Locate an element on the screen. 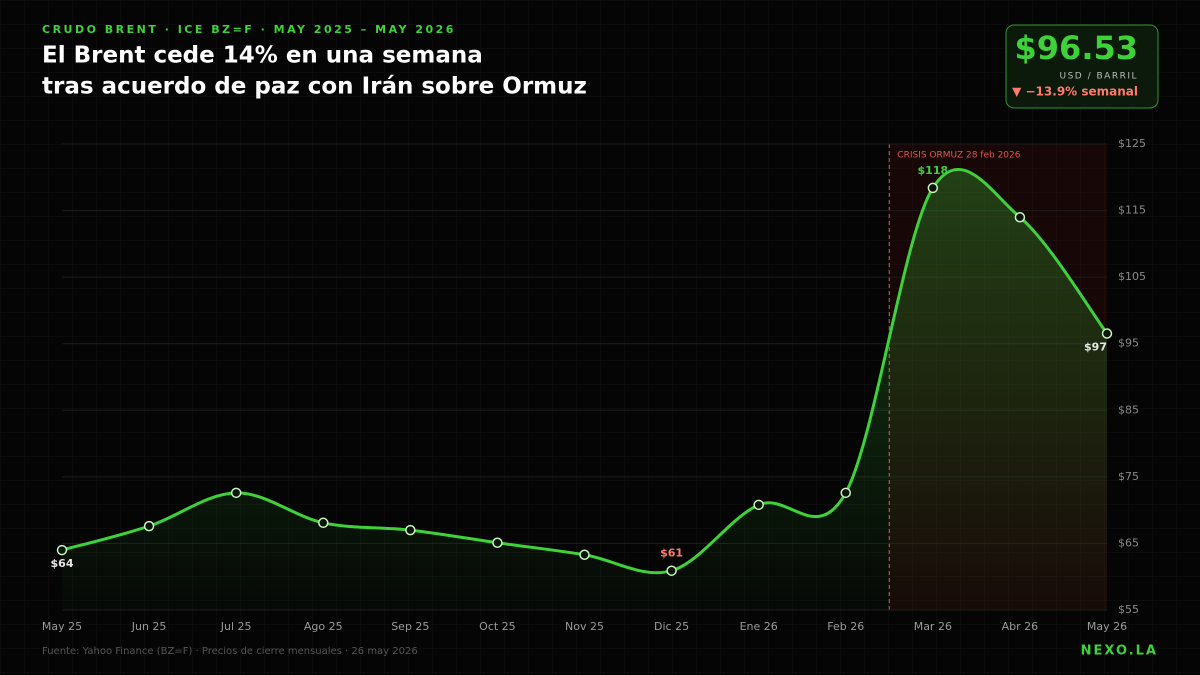 Image resolution: width=1200 pixels, height=675 pixels. y-tick-label: $105 is located at coordinates (1132, 276).